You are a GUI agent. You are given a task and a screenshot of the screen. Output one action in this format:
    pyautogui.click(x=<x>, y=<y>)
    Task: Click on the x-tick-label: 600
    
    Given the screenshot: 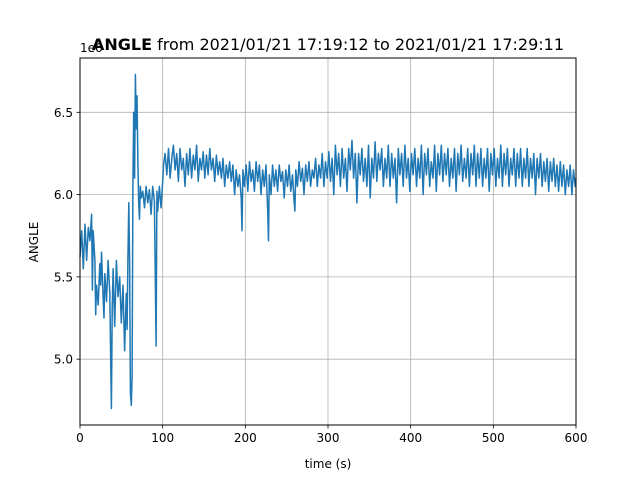 What is the action you would take?
    pyautogui.click(x=576, y=438)
    